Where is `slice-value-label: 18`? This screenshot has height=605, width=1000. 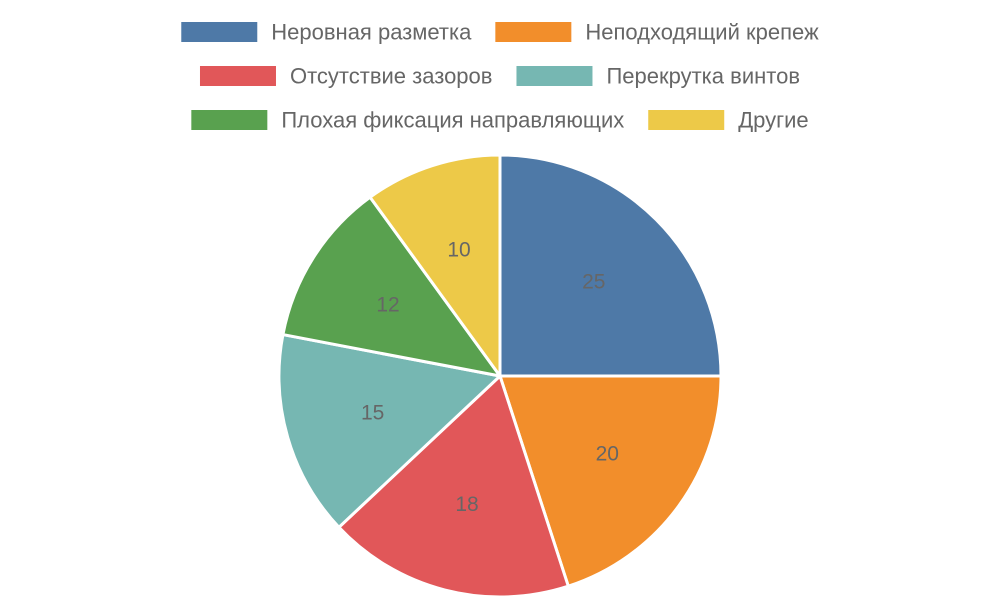
slice-value-label: 18 is located at coordinates (466, 504).